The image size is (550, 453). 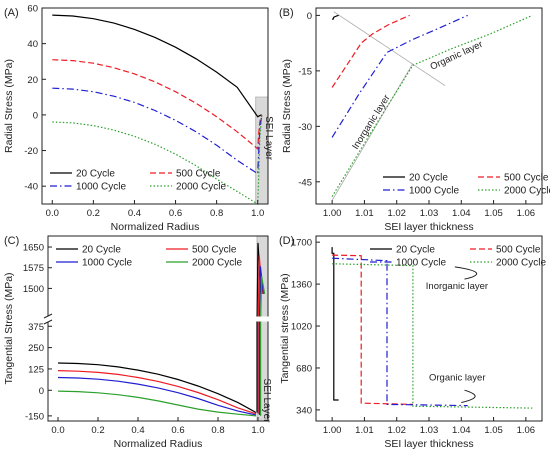 I want to click on panel-d-annotation-organic: Organic layer, so click(x=457, y=377).